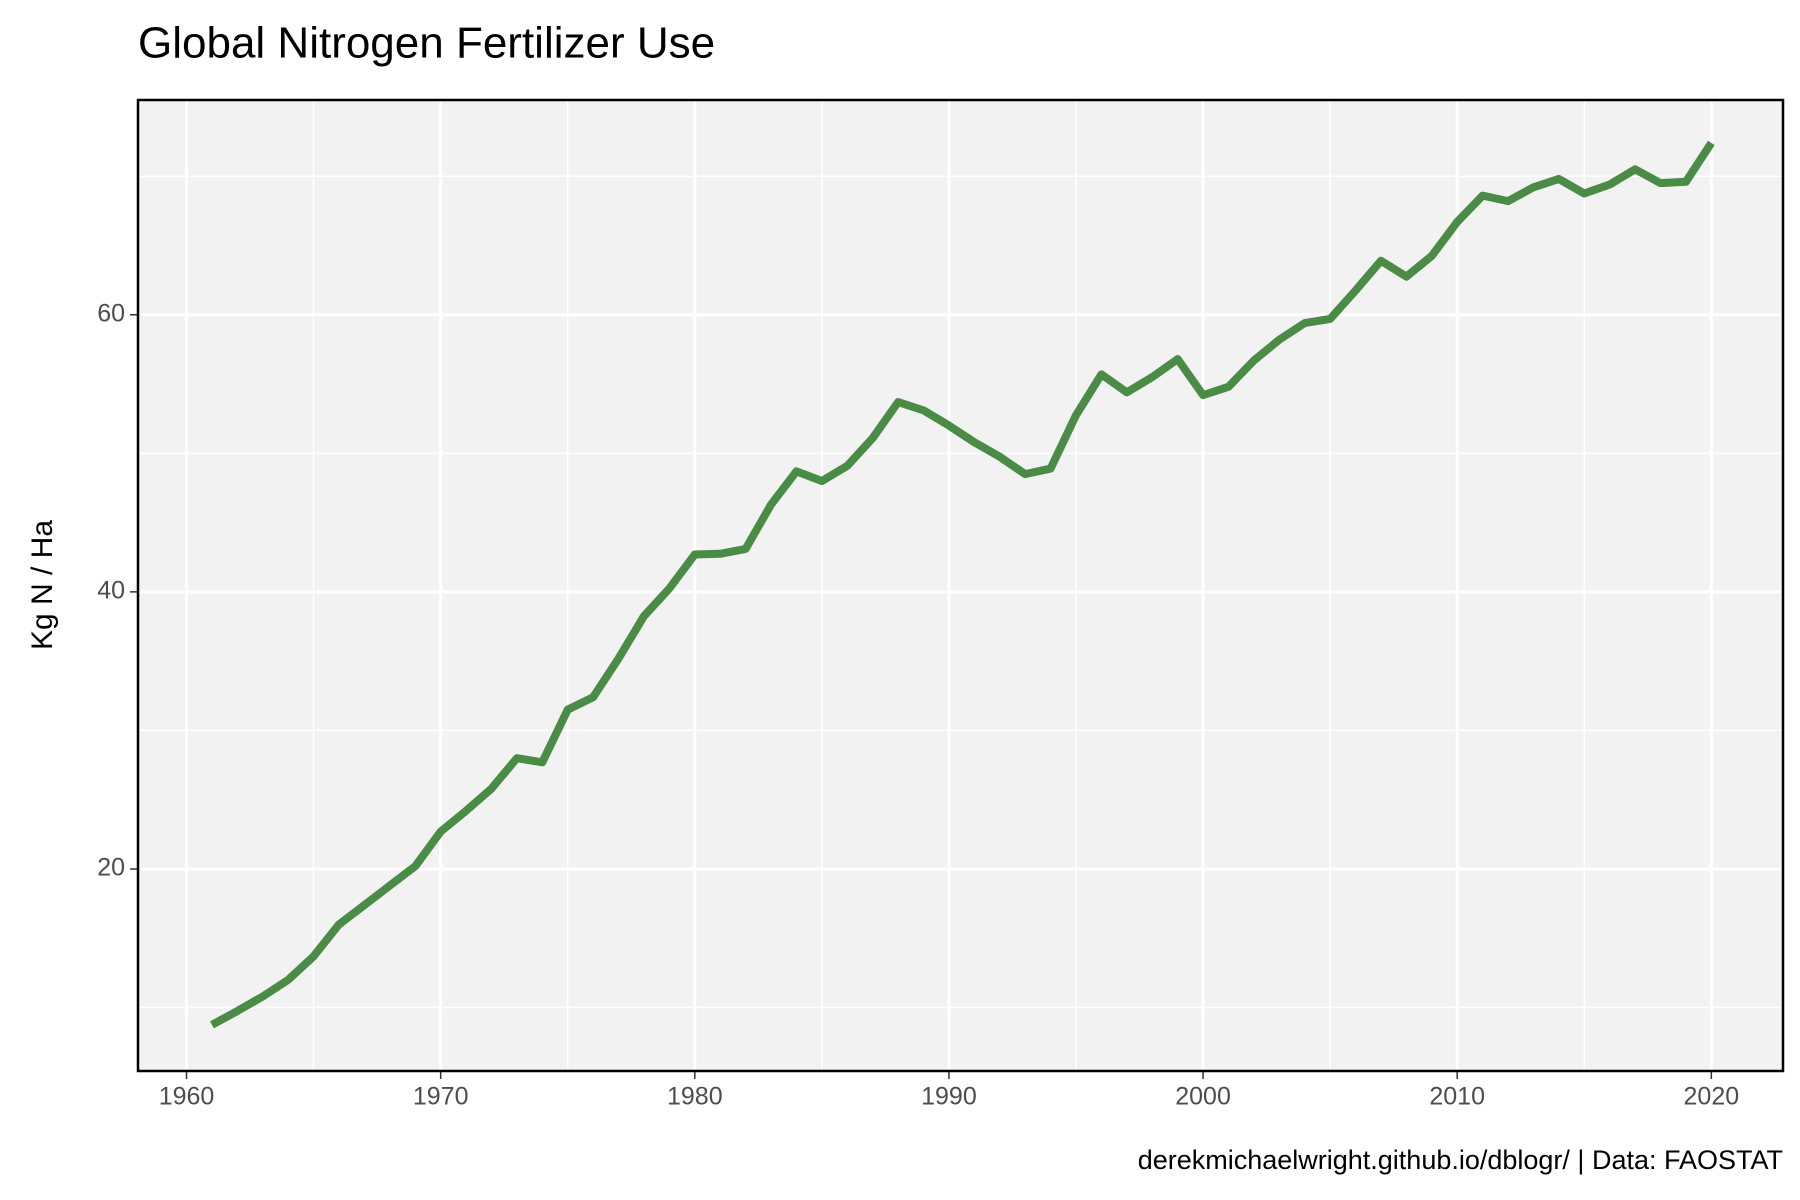 The image size is (1800, 1200). I want to click on x-tick-label: 1990, so click(949, 1097).